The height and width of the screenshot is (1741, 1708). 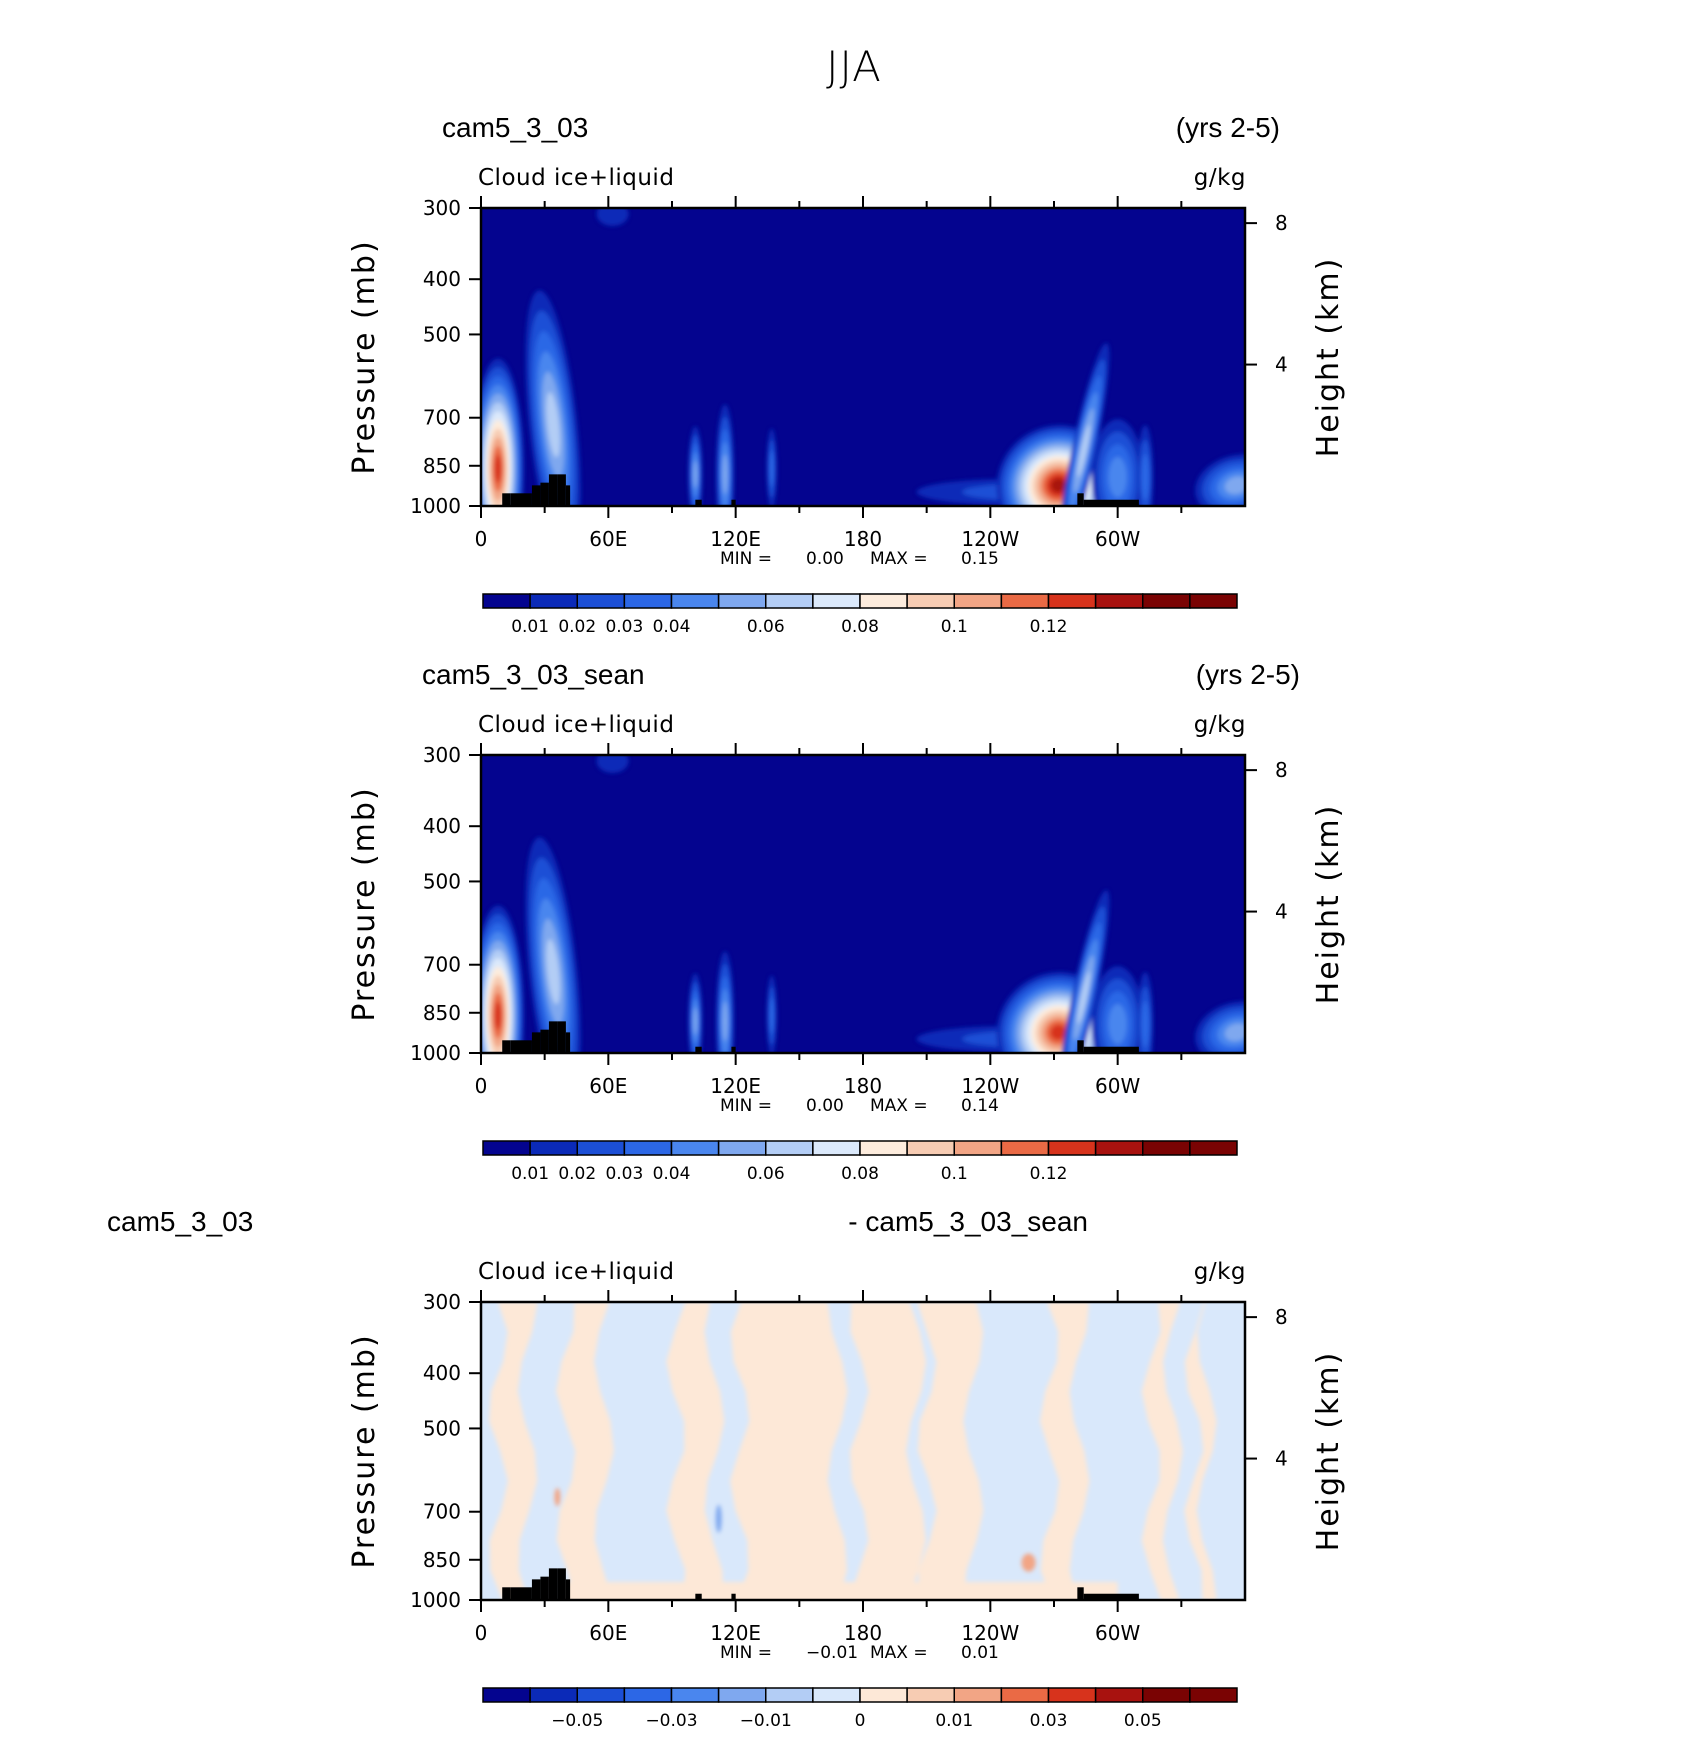 I want to click on y-tick-label: 850, so click(x=442, y=466).